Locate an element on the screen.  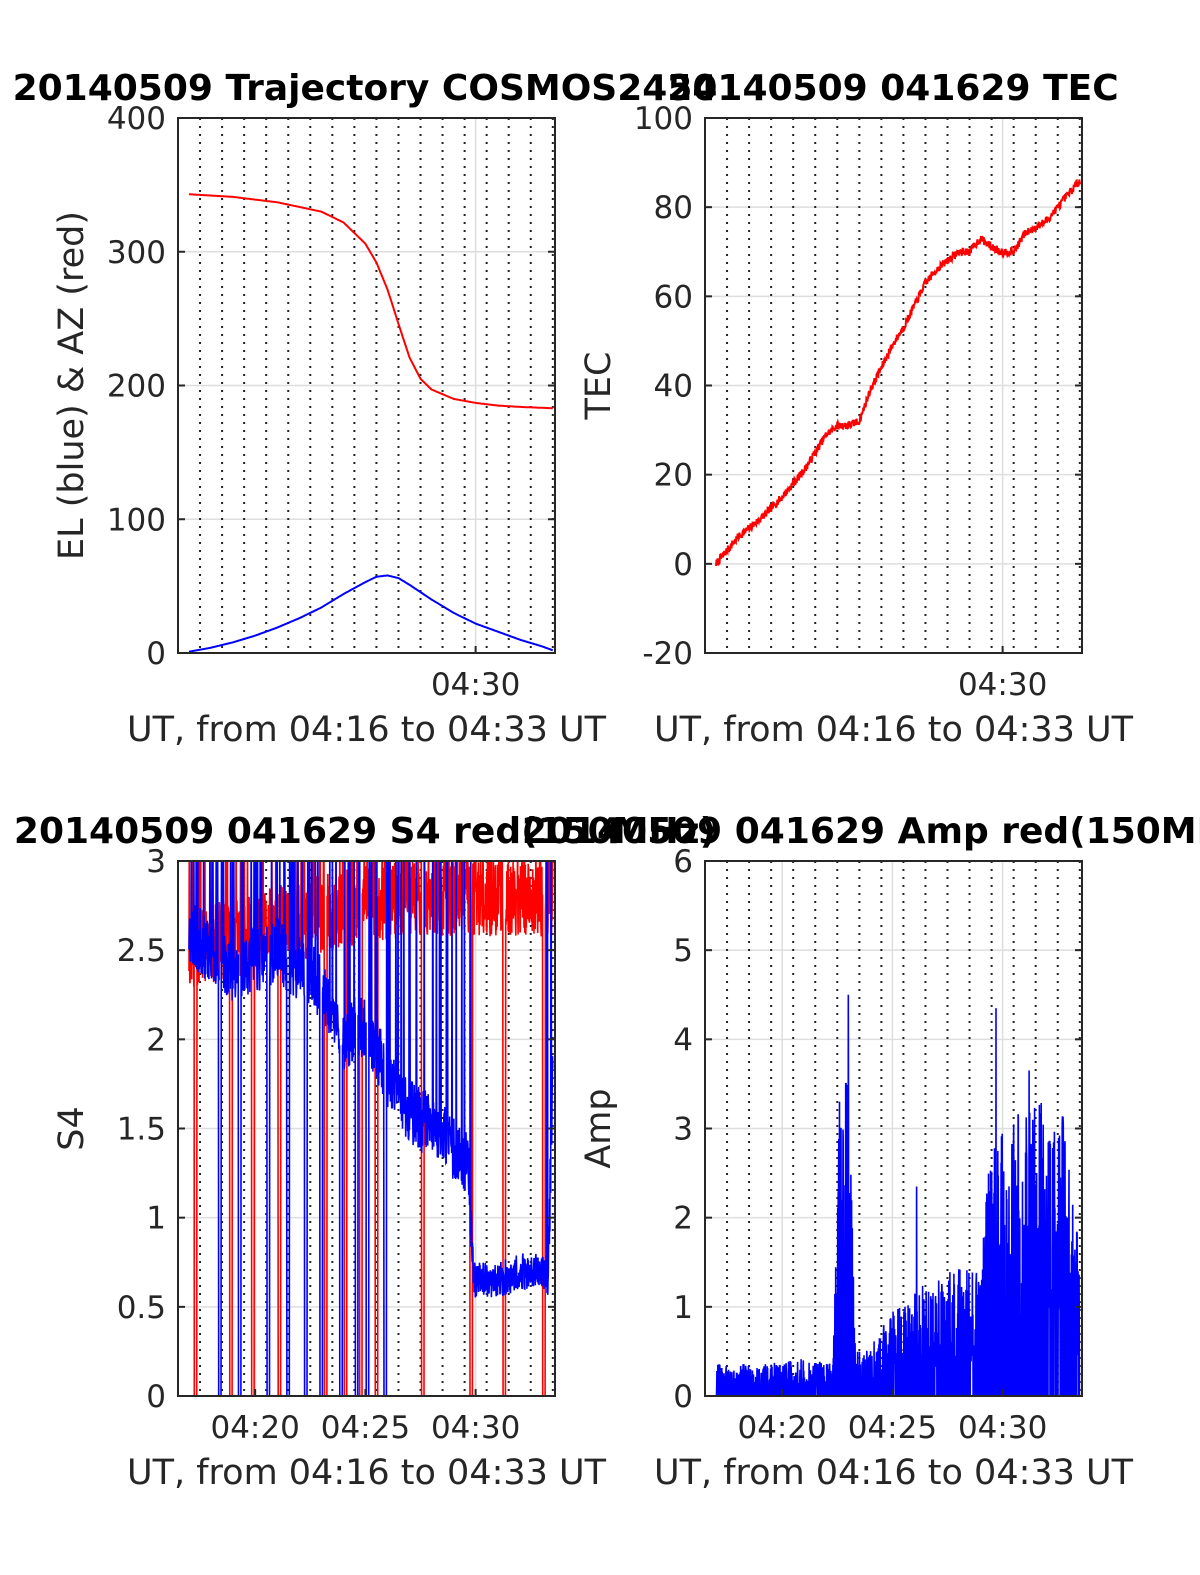
y-tick-label: 5 is located at coordinates (683, 951).